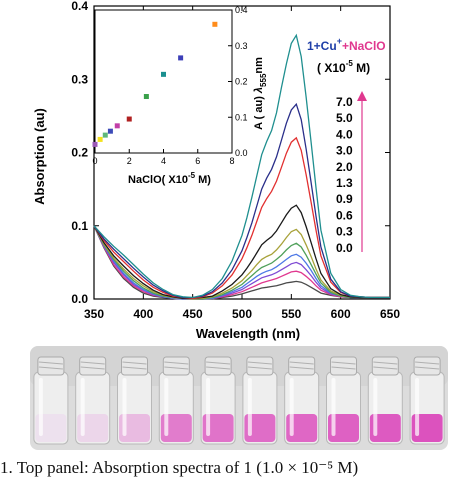 The width and height of the screenshot is (474, 479). Describe the element at coordinates (344, 199) in the screenshot. I see `legend-entry: 0.9` at that location.